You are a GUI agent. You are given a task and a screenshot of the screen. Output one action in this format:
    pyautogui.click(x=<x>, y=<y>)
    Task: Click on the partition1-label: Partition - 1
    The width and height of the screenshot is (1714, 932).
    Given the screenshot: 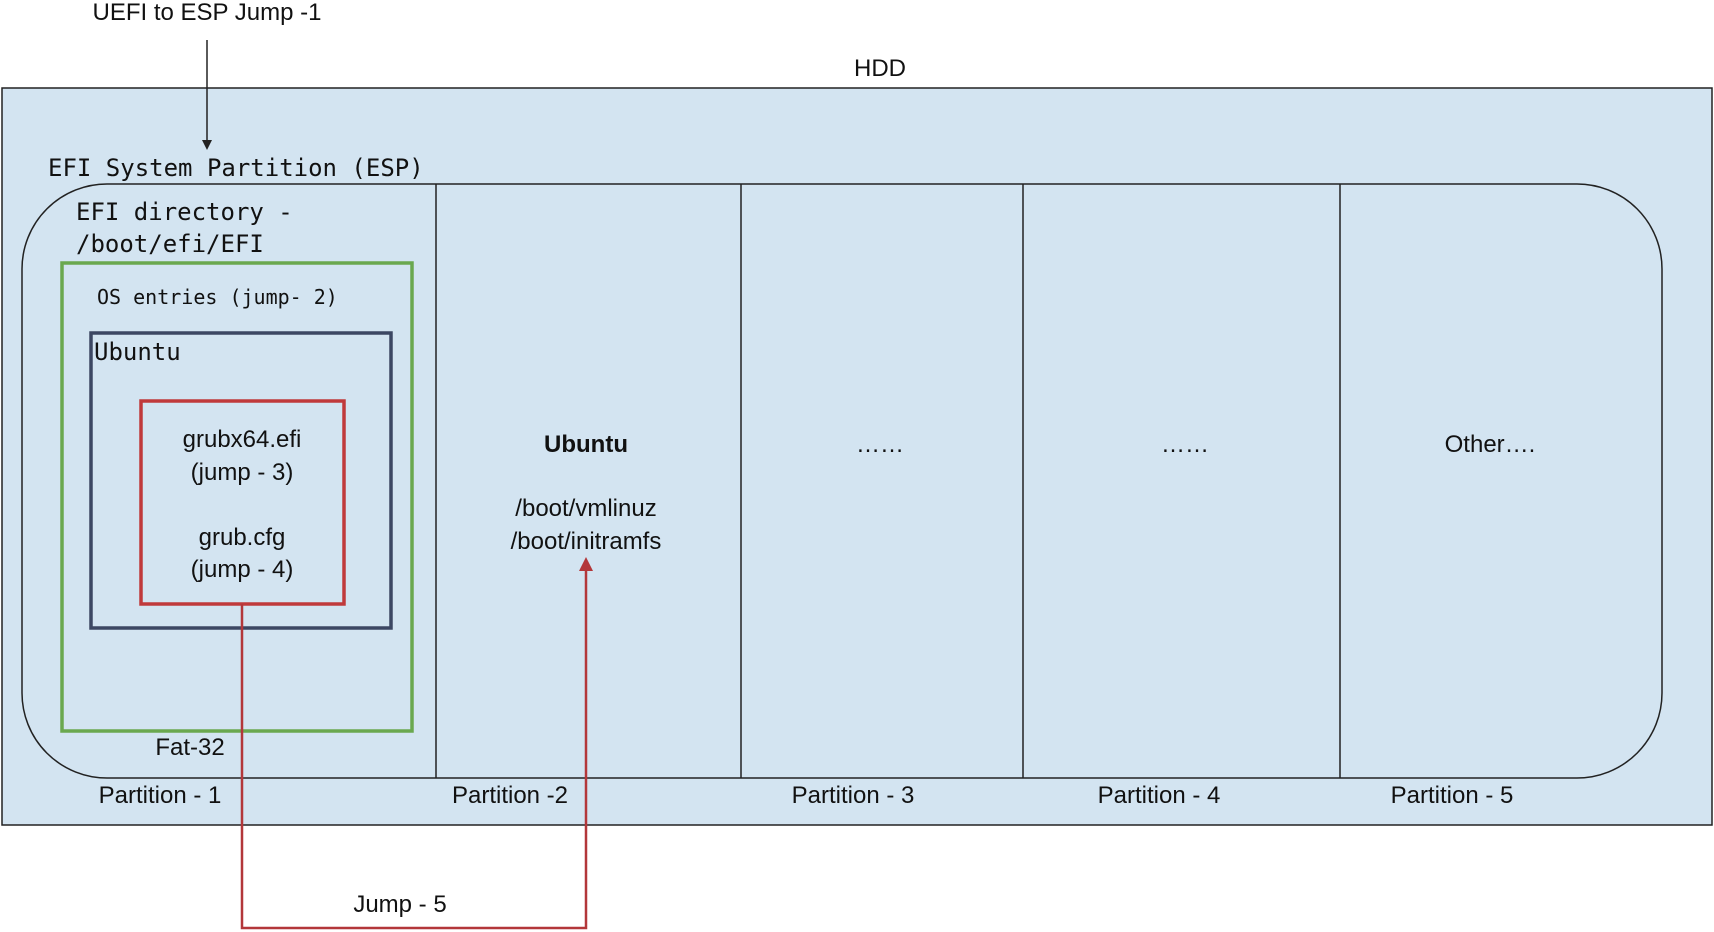 What is the action you would take?
    pyautogui.click(x=160, y=795)
    